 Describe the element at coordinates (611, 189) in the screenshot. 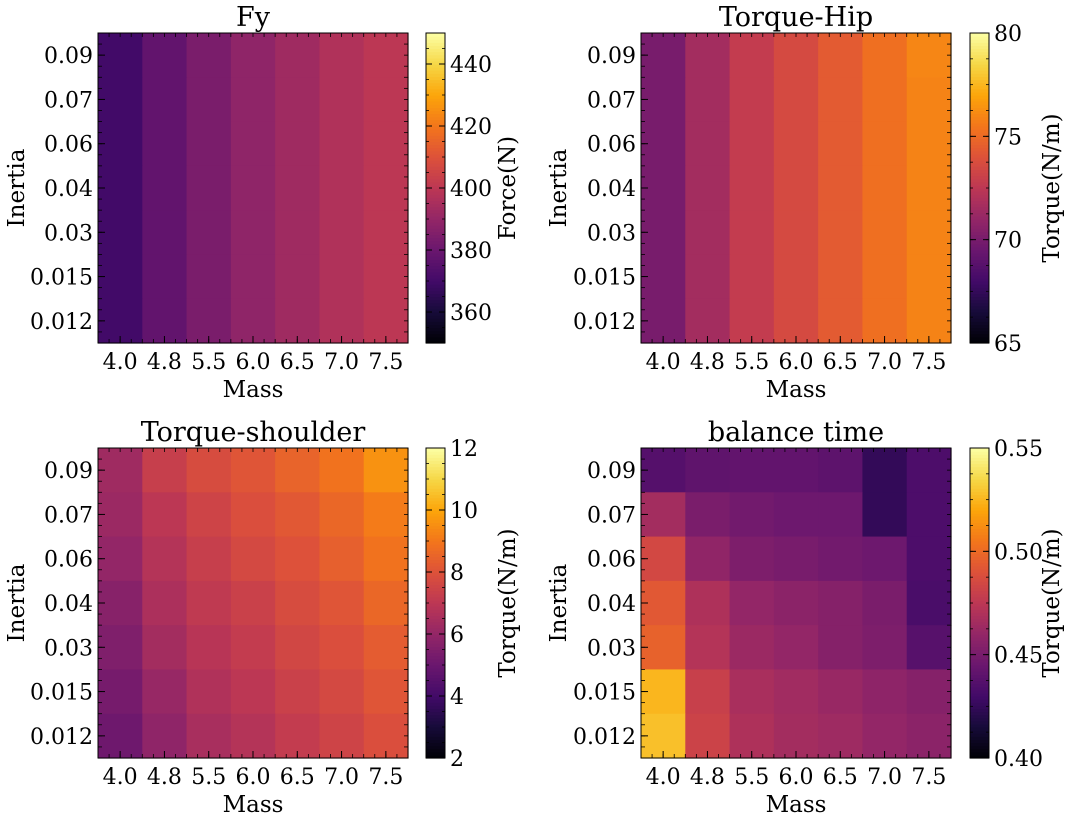

I see `y-tick-label: 0.04` at that location.